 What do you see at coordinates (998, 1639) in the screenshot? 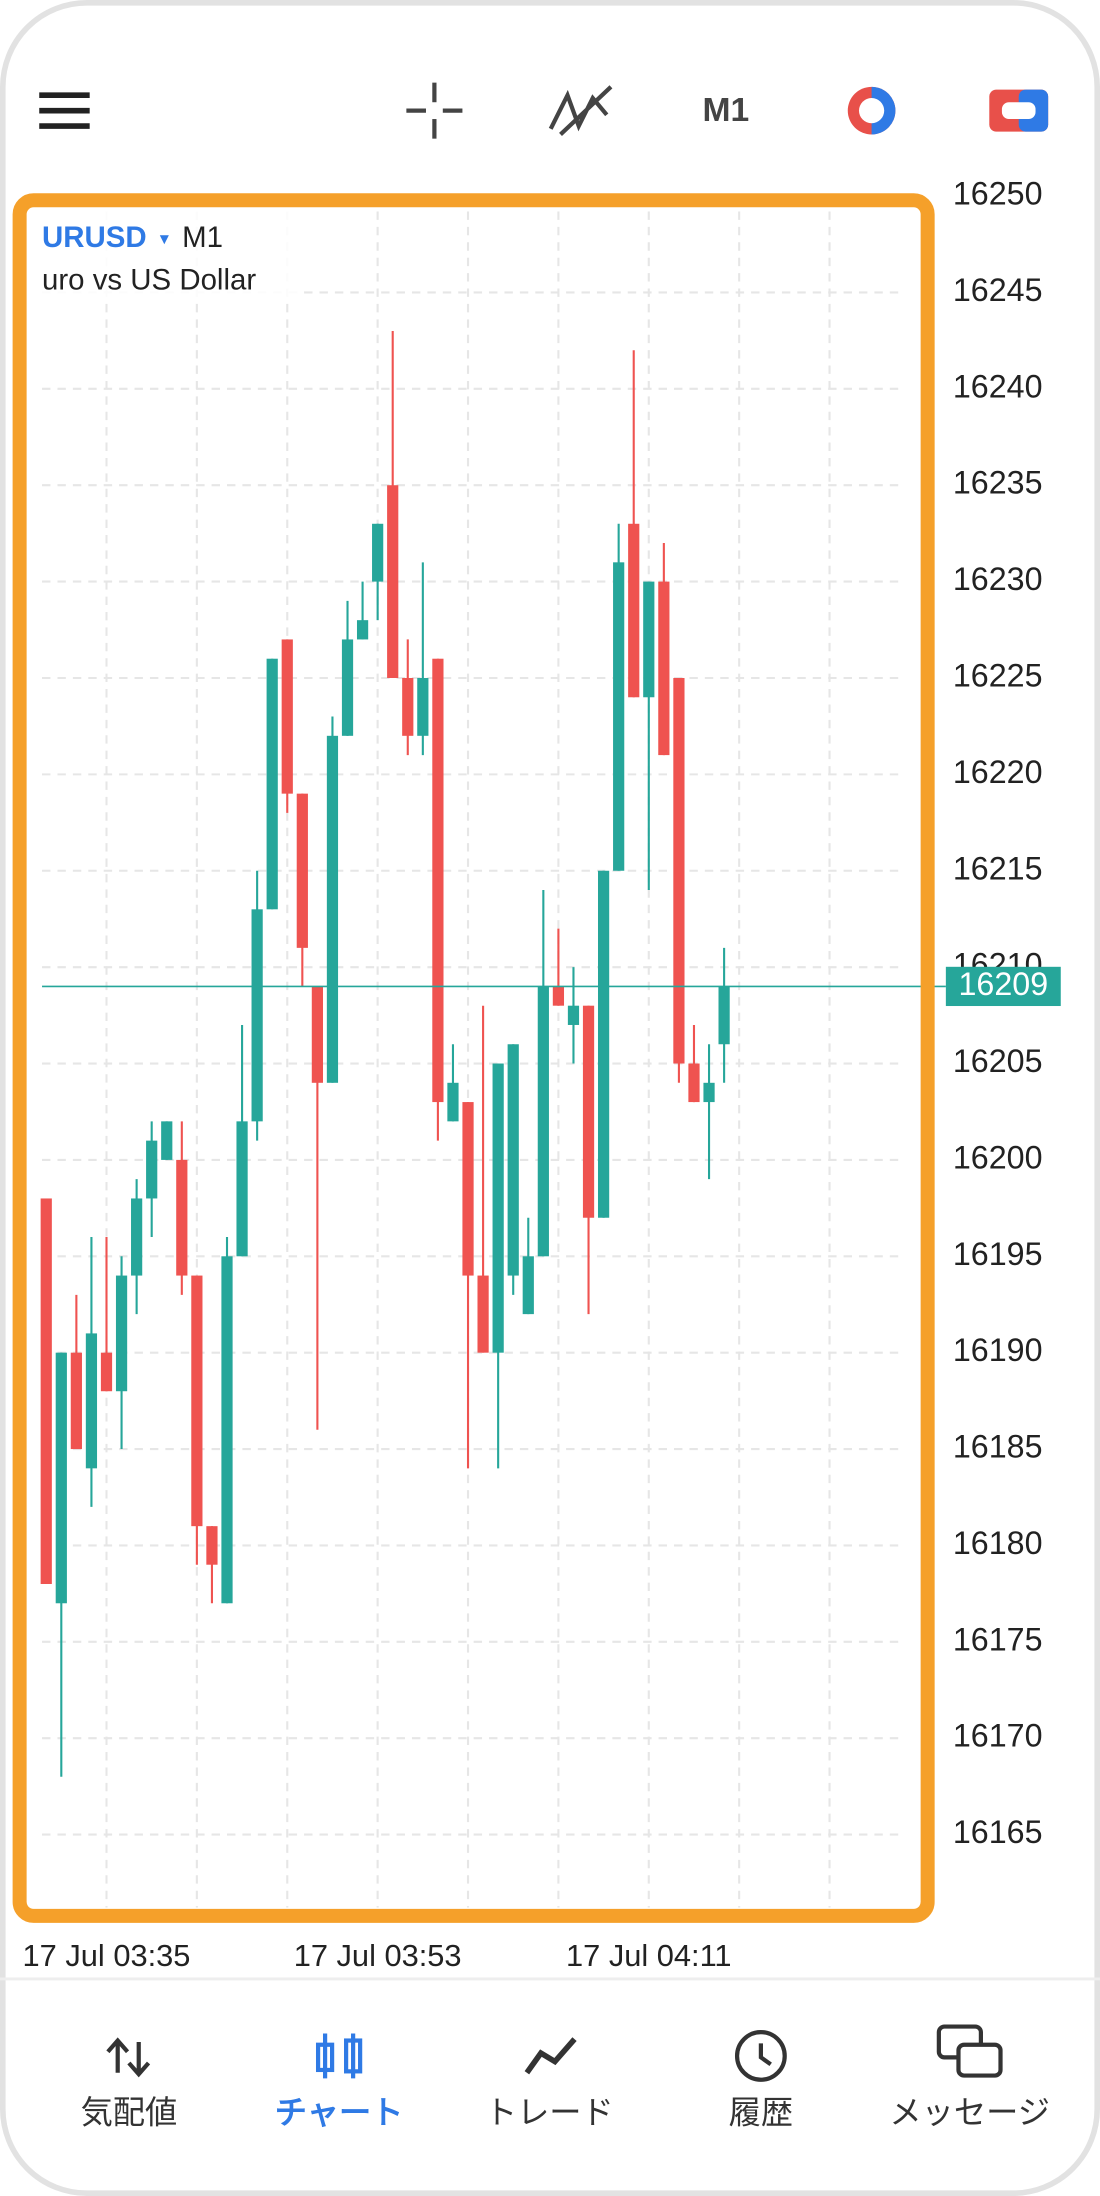
I see `y-tick-label: 16175` at bounding box center [998, 1639].